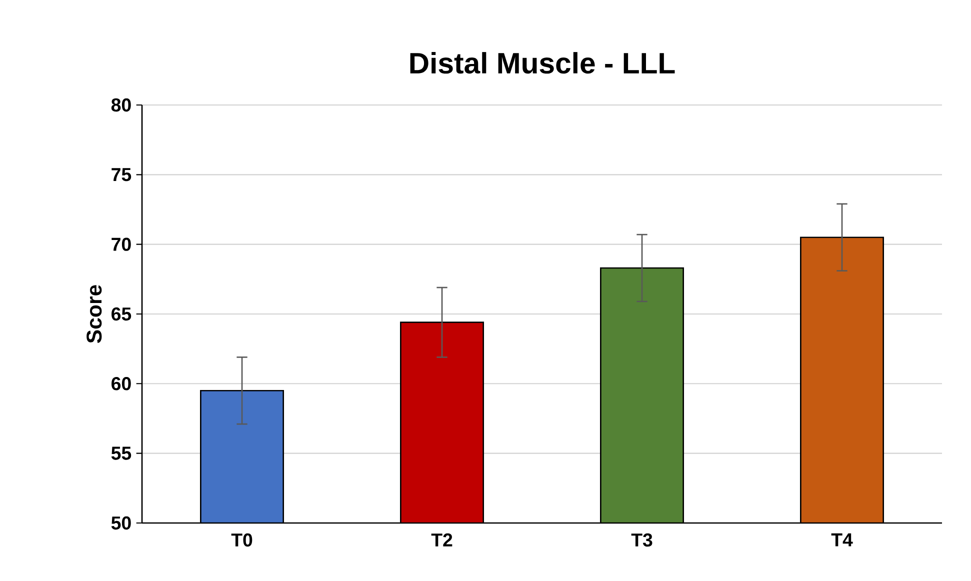 The height and width of the screenshot is (581, 971). Describe the element at coordinates (441, 539) in the screenshot. I see `x-tick-label: T2` at that location.